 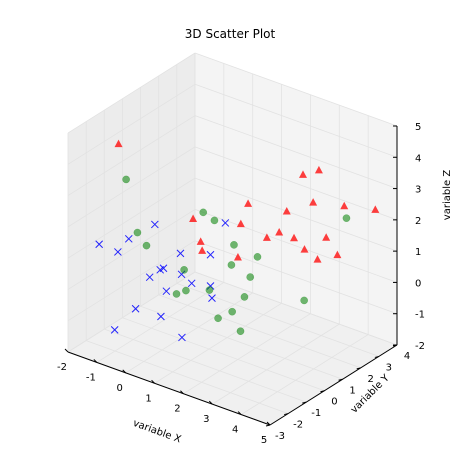 I want to click on y-tick-label: 0, so click(x=334, y=402).